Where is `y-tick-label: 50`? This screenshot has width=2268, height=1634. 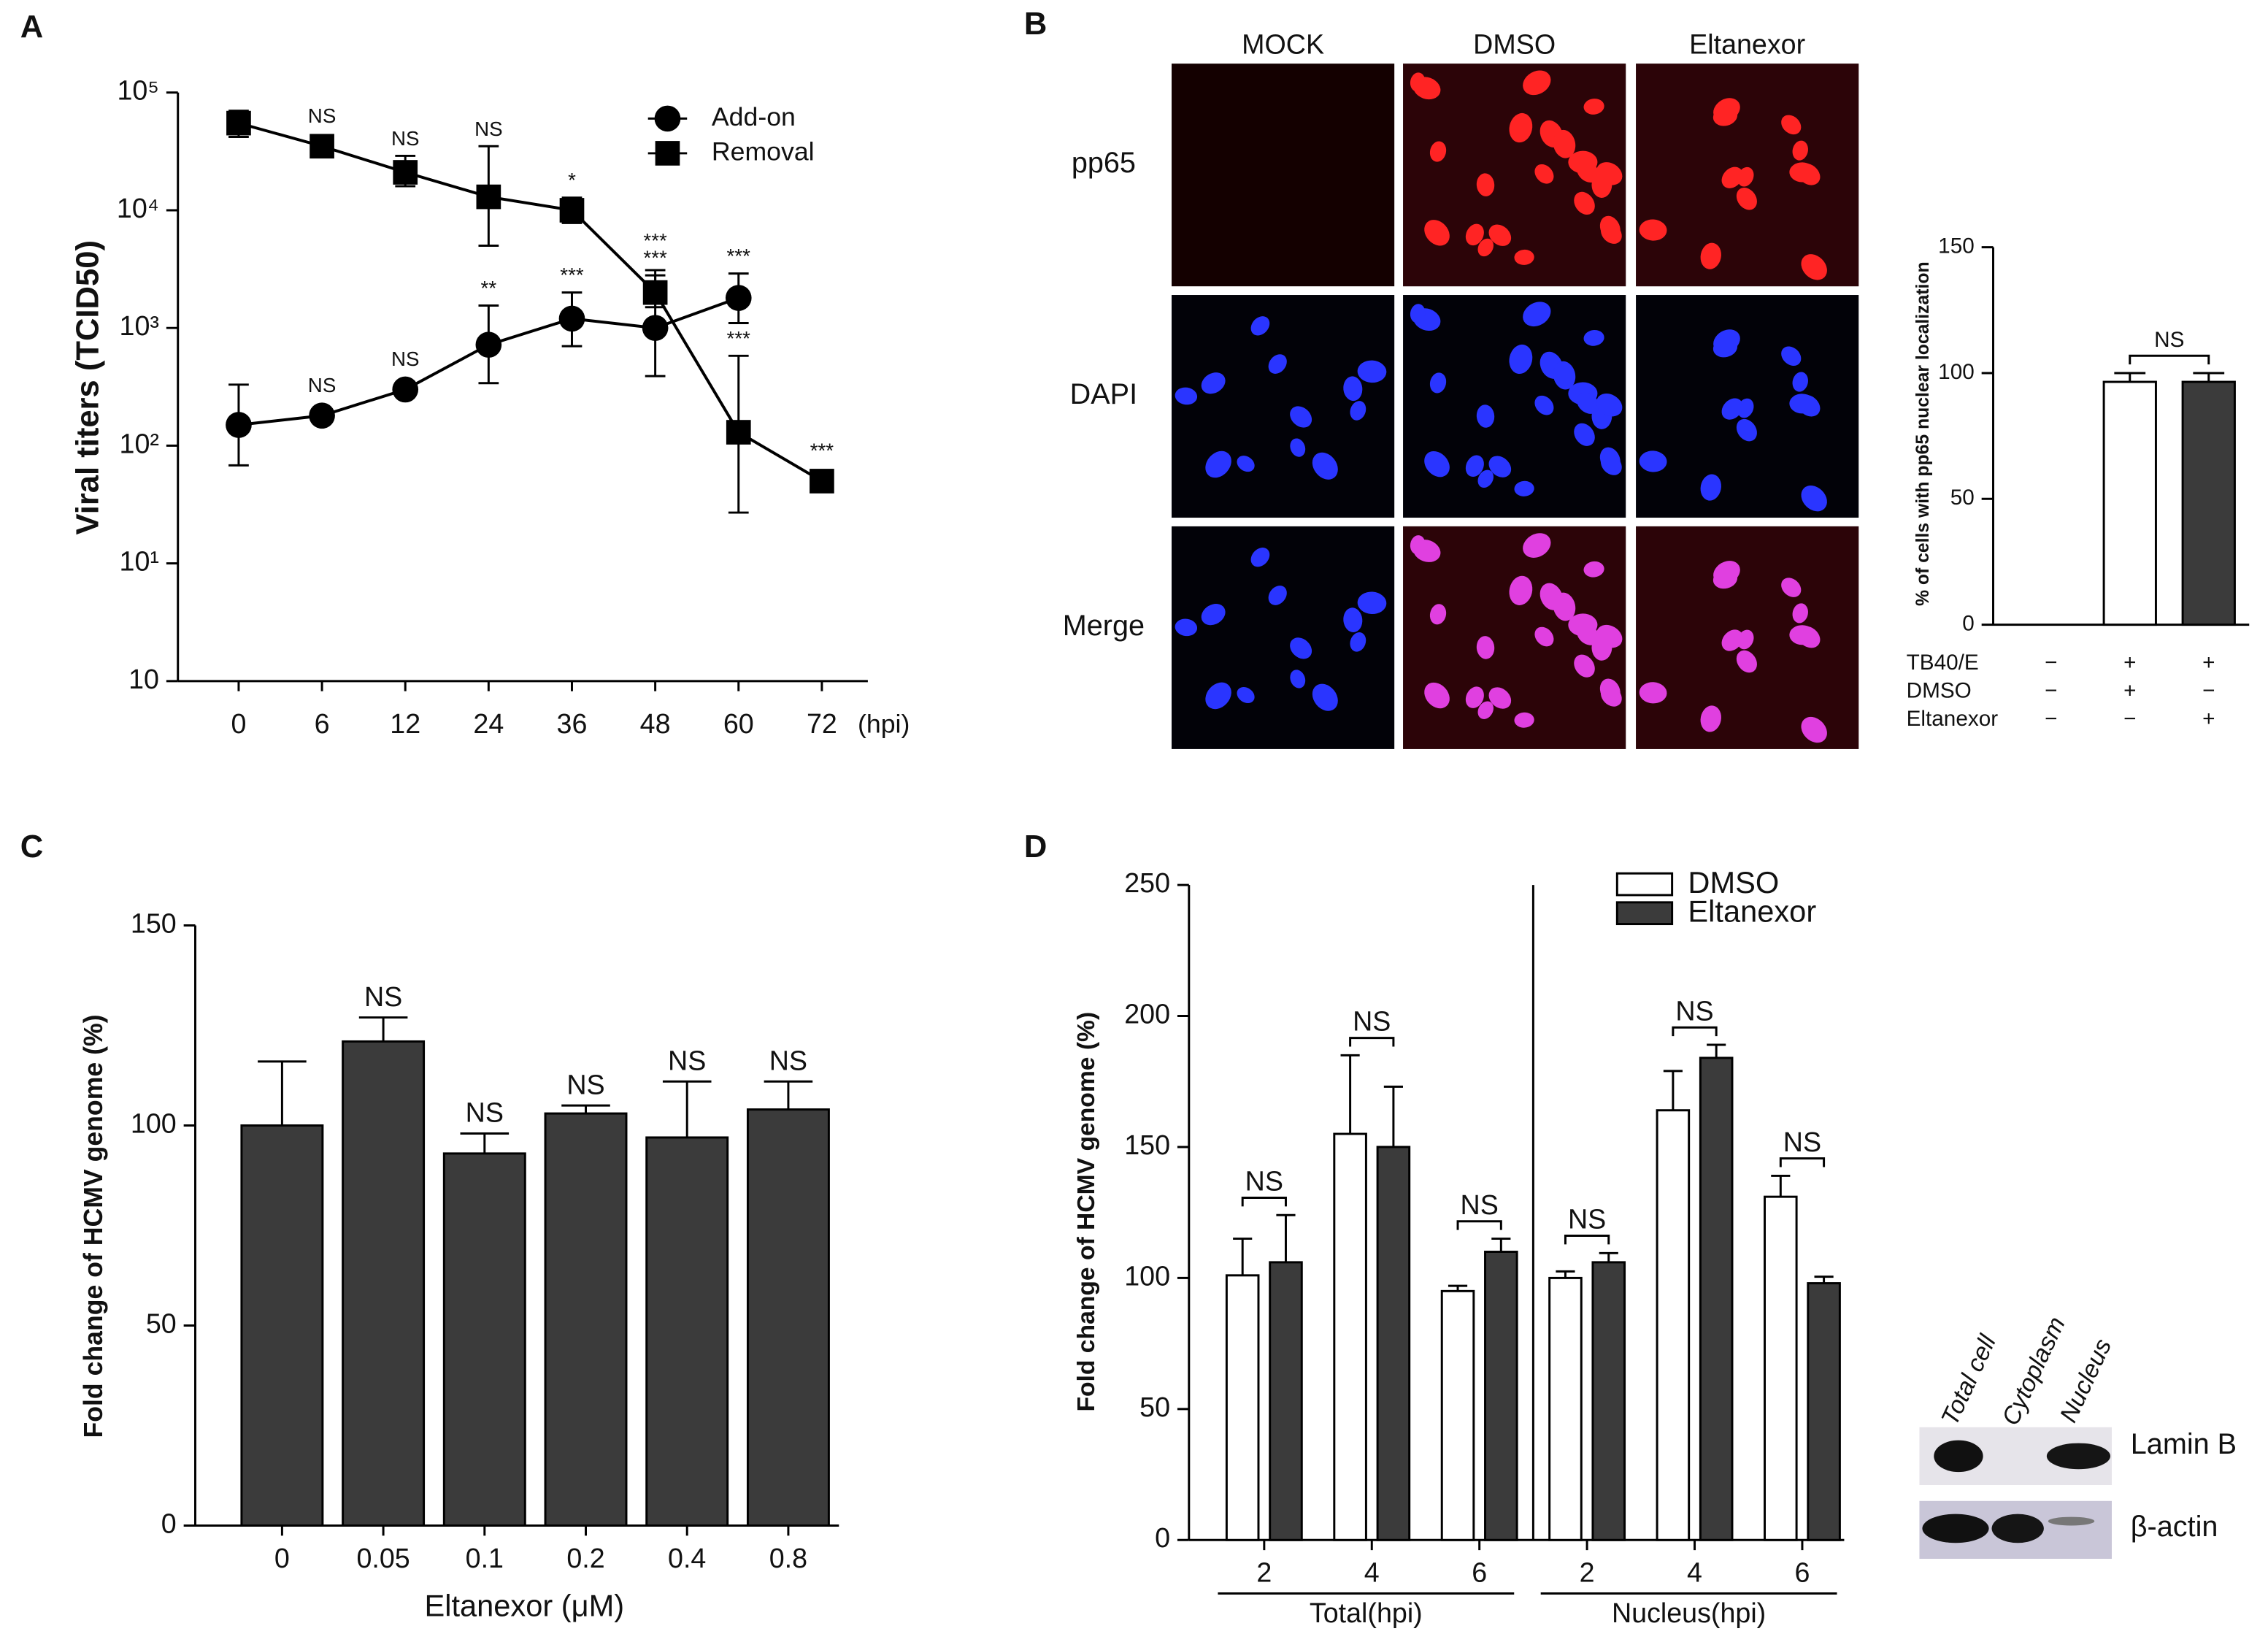 y-tick-label: 50 is located at coordinates (1962, 498).